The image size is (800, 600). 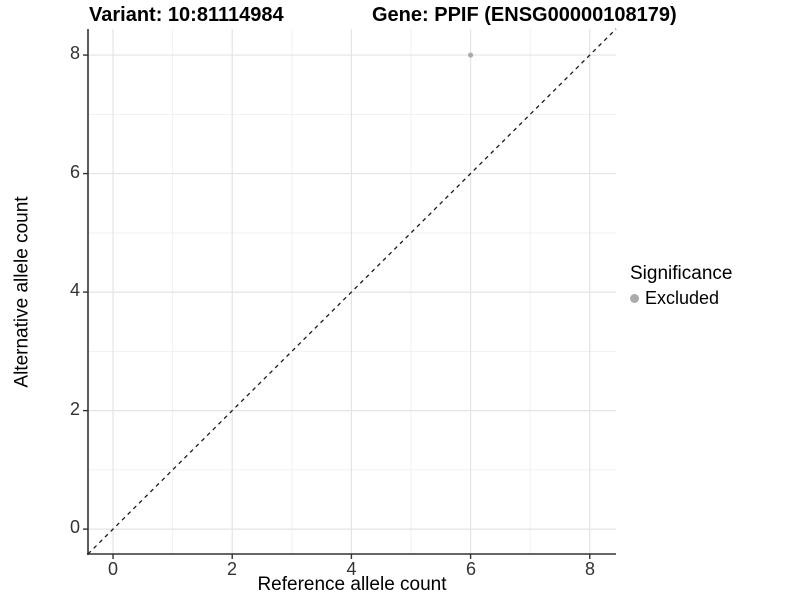 I want to click on y-tick-label: 6, so click(x=74, y=171).